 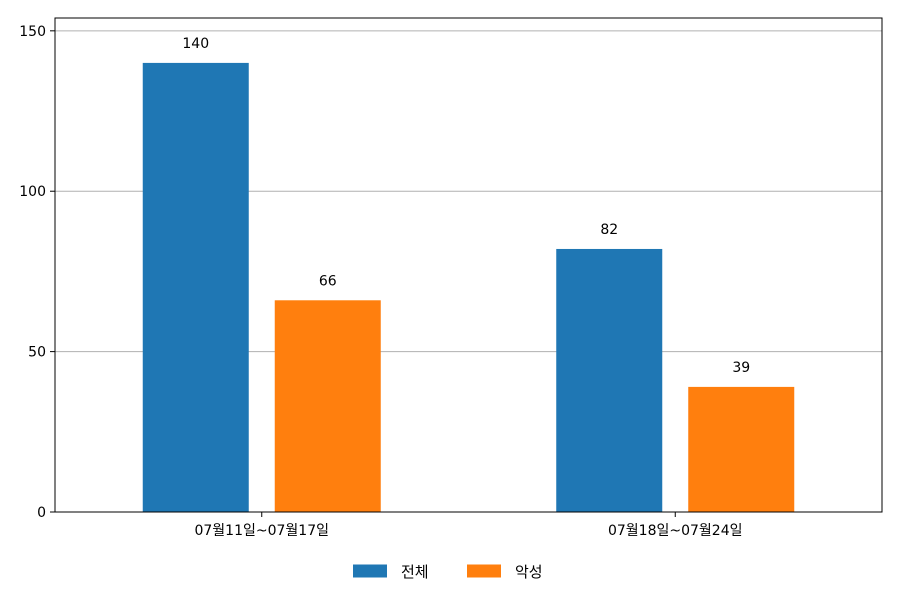 What do you see at coordinates (41, 513) in the screenshot?
I see `y-tick-label: 0` at bounding box center [41, 513].